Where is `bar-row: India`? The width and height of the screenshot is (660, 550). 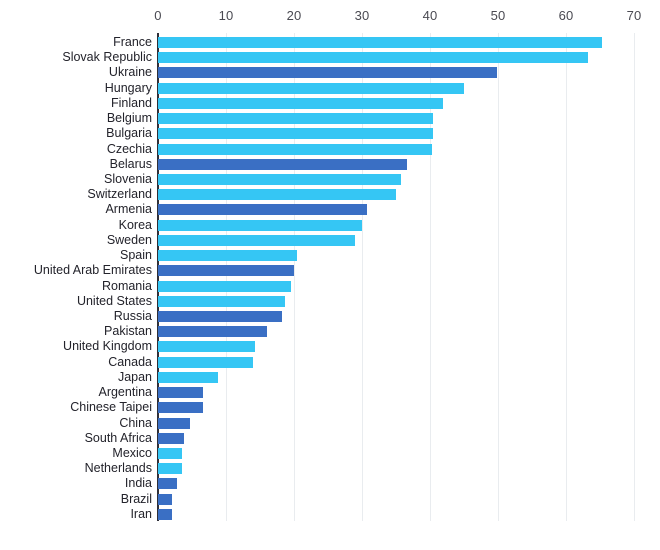
bar-row: India is located at coordinates (330, 483).